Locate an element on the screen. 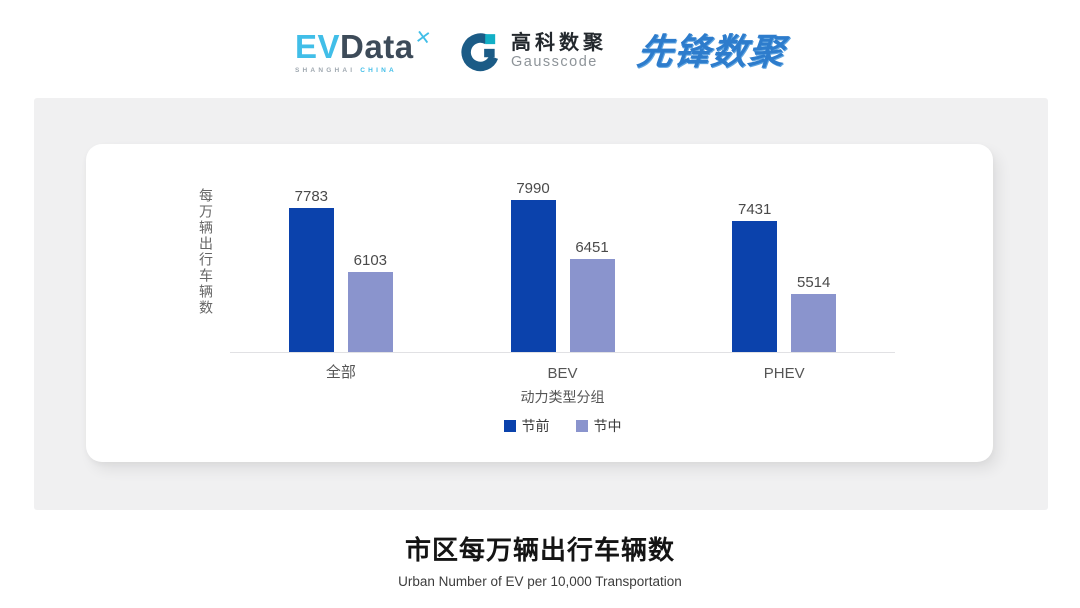 This screenshot has height=608, width=1080. evdata-ev-text: EV is located at coordinates (318, 46).